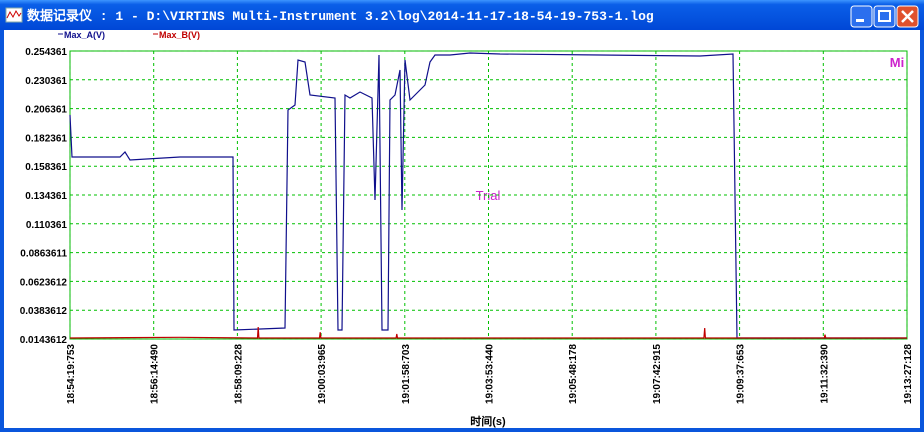 The image size is (924, 437). What do you see at coordinates (46, 138) in the screenshot?
I see `y-tick-label: 0.182361` at bounding box center [46, 138].